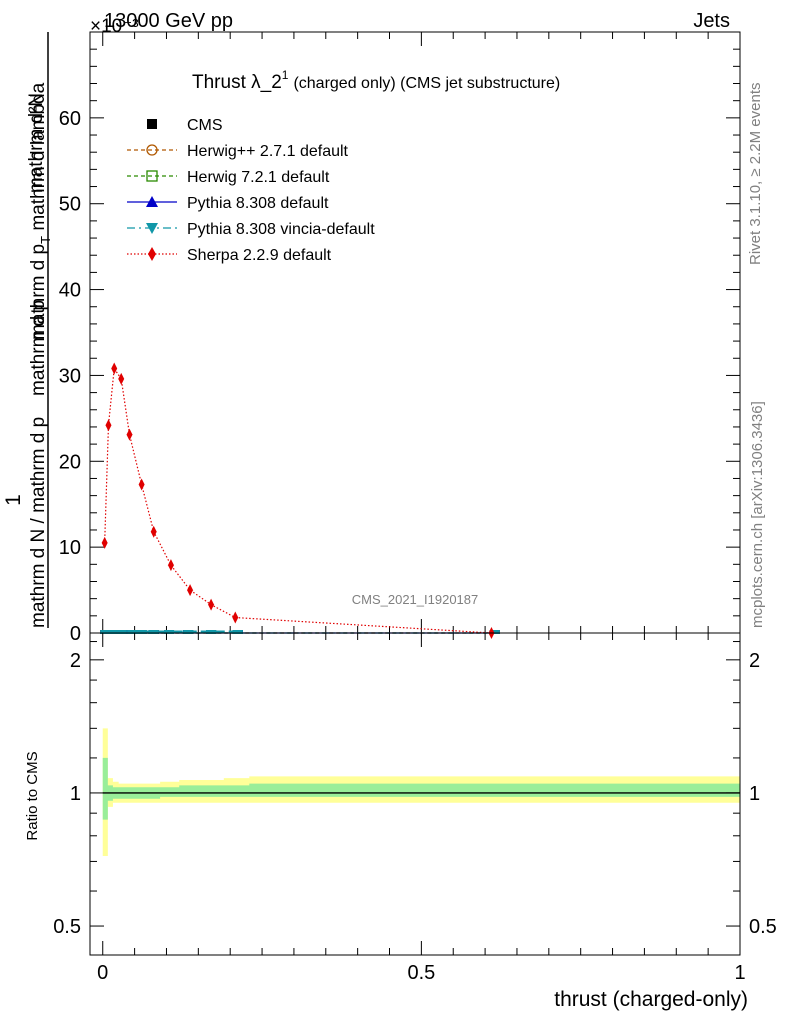  Describe the element at coordinates (739, 973) in the screenshot. I see `x-tick-label: 1` at that location.